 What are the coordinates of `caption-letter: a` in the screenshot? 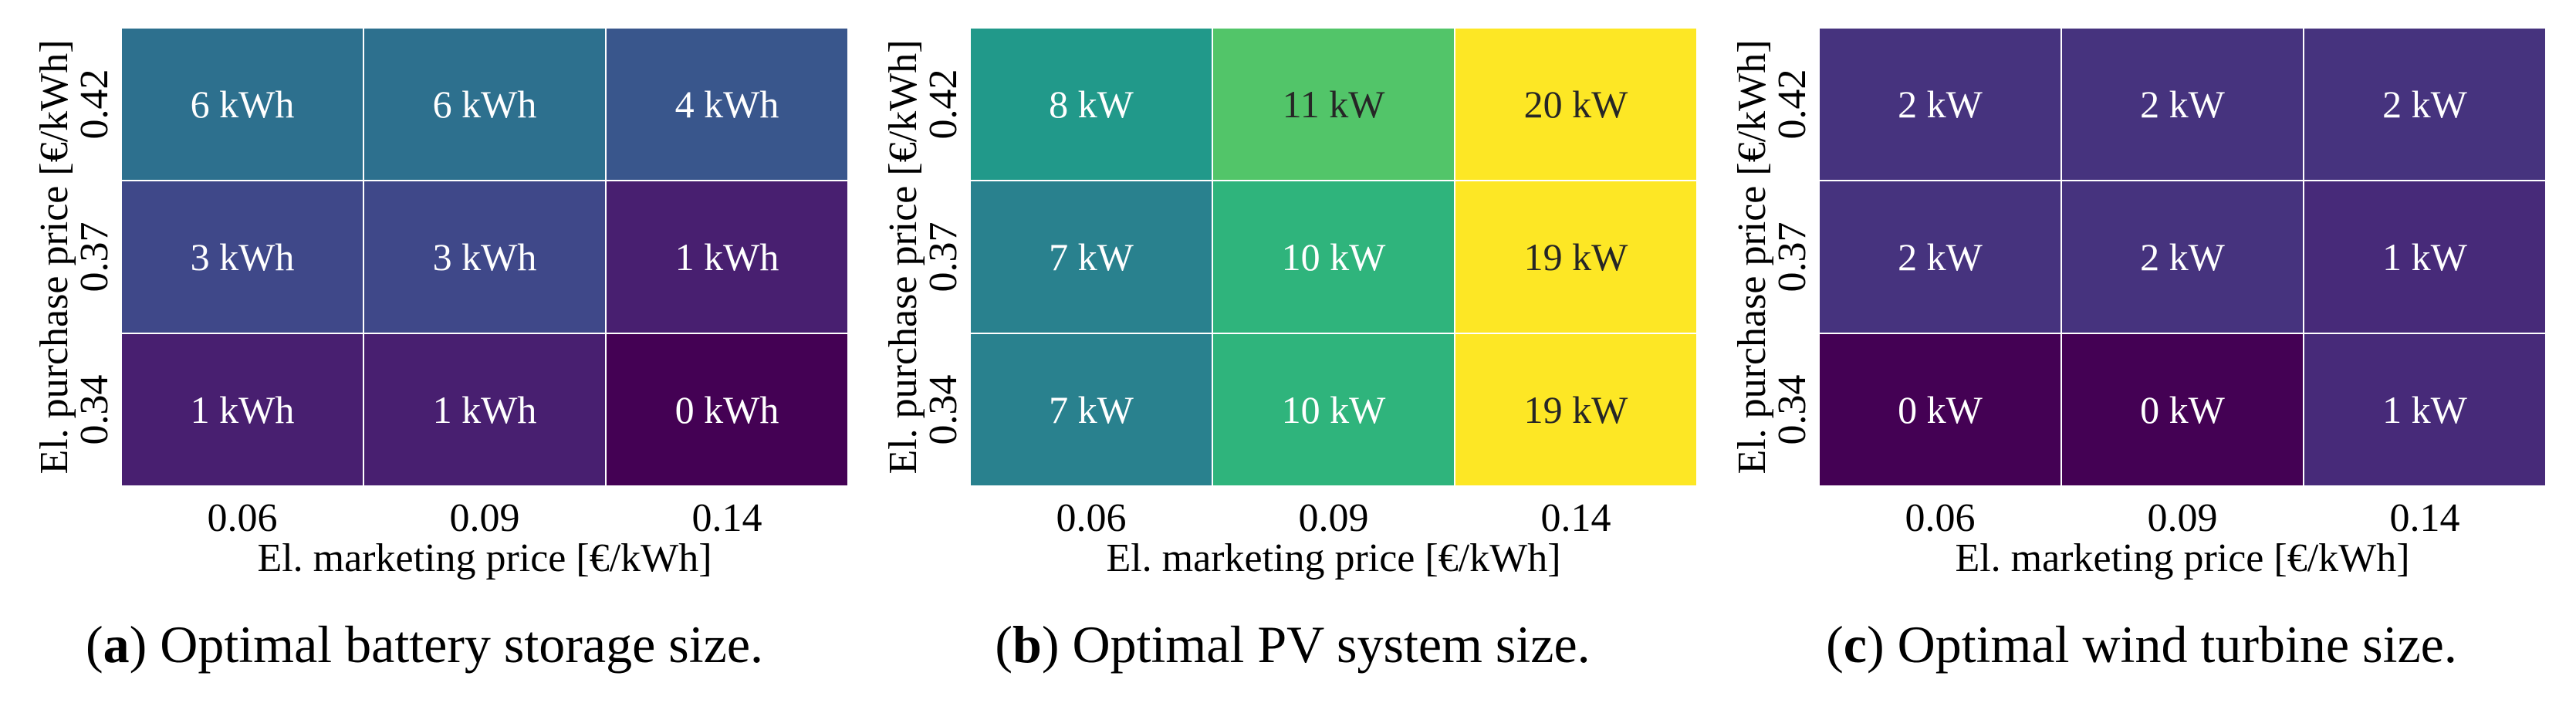 It's located at (116, 644).